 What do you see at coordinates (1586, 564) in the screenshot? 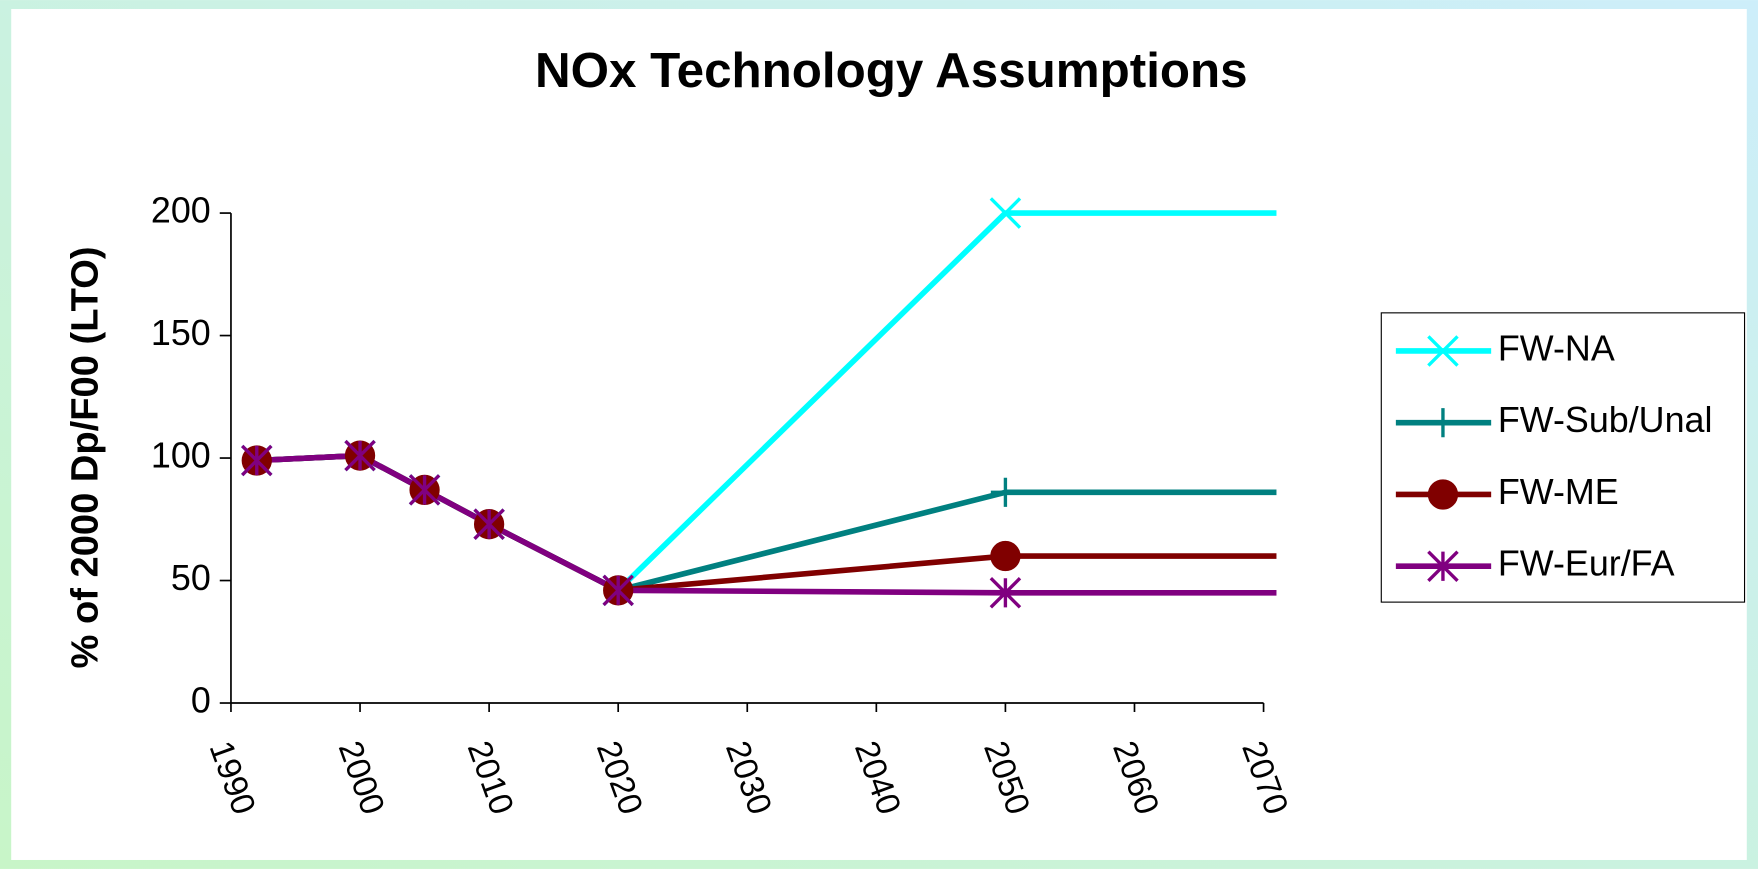
I see `legend-label: FW-Eur/FA` at bounding box center [1586, 564].